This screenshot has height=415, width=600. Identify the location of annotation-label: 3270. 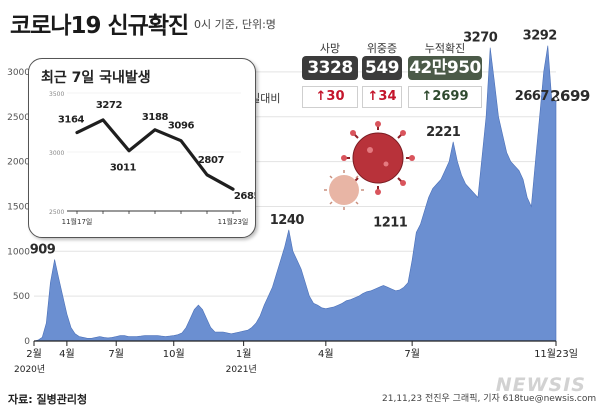
(480, 38).